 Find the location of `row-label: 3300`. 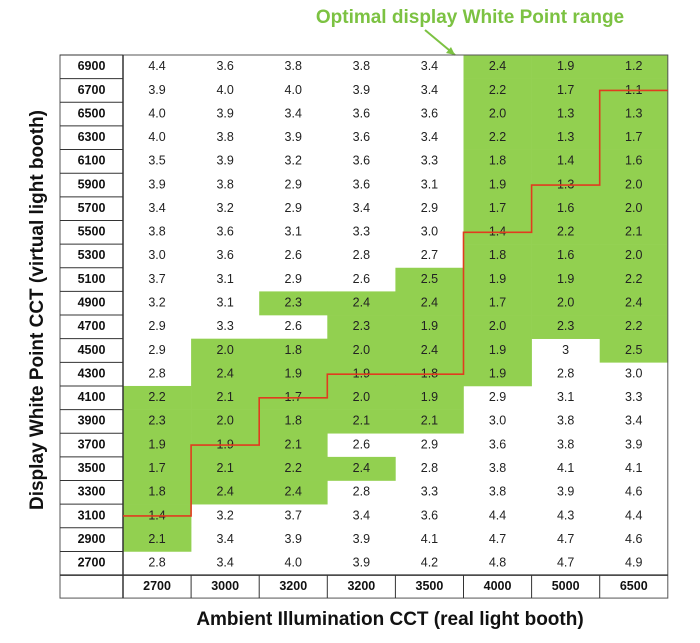

row-label: 3300 is located at coordinates (92, 492).